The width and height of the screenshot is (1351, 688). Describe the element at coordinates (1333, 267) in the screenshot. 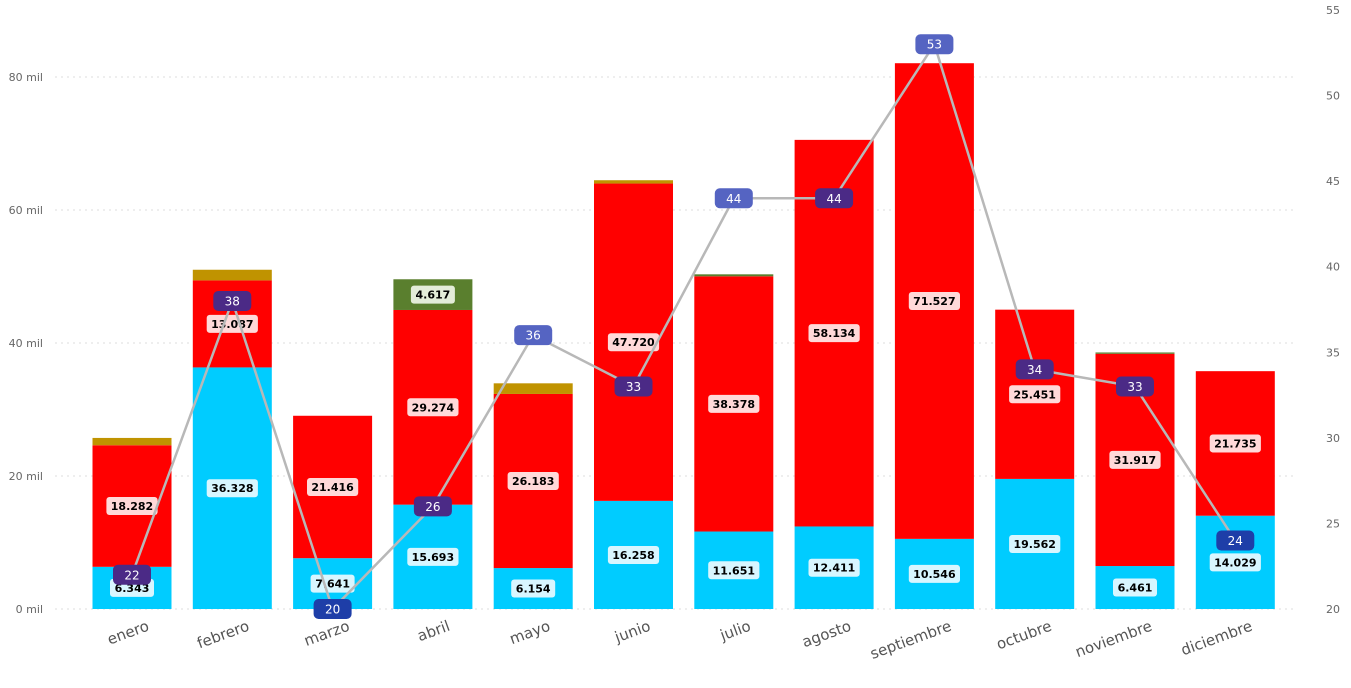

I see `y-right-tick-label: 40` at that location.